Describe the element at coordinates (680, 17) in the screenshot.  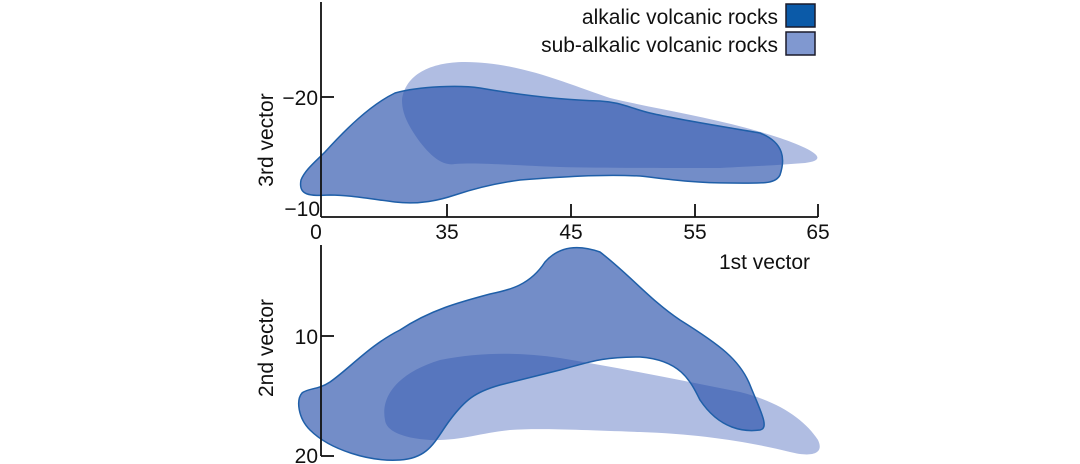
I see `legend-label-alkalic: alkalic volcanic rocks` at that location.